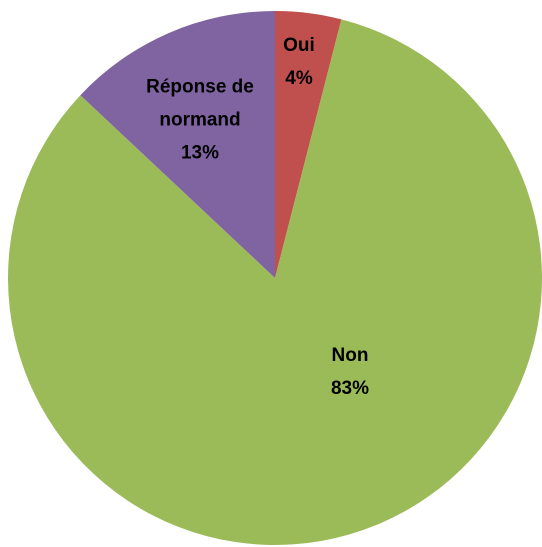 The width and height of the screenshot is (542, 547). What do you see at coordinates (200, 153) in the screenshot?
I see `value-label: 13%` at bounding box center [200, 153].